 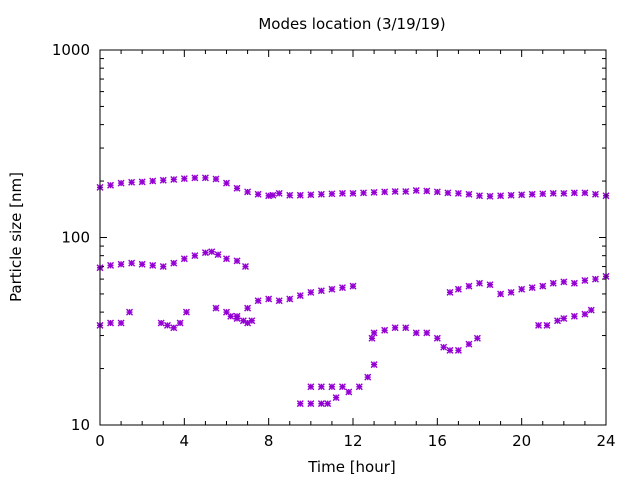 I want to click on x-tick-label: 0, so click(x=100, y=441).